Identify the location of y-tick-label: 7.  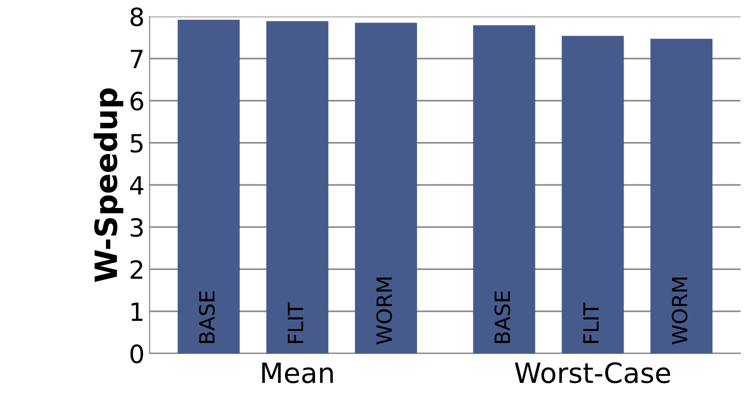
(136, 59).